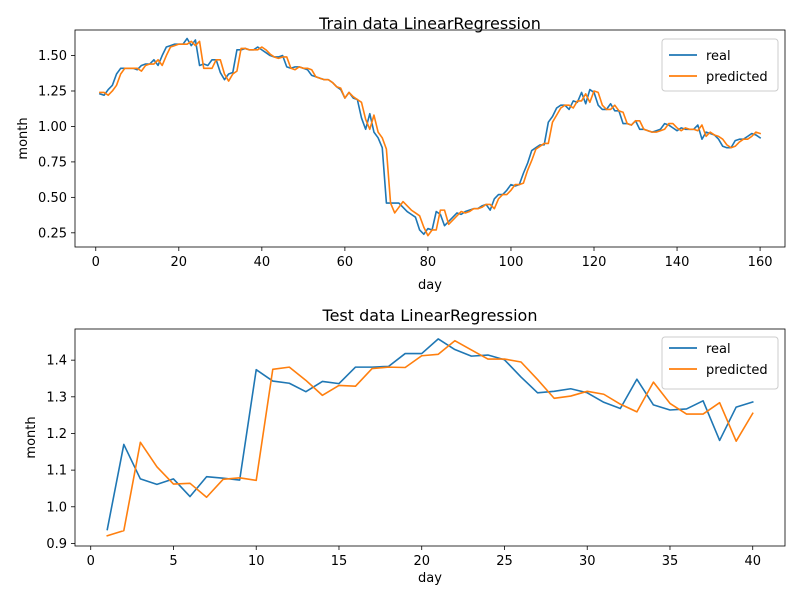 The height and width of the screenshot is (604, 800). I want to click on train-chart-x-tick-label: 0, so click(96, 262).